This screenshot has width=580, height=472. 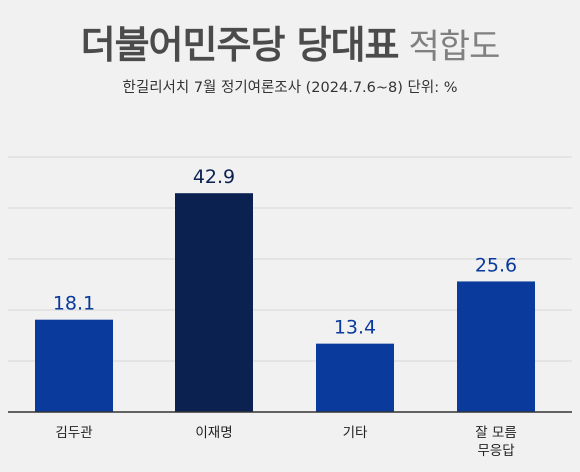 What do you see at coordinates (454, 47) in the screenshot?
I see `title-suffix: 적합도` at bounding box center [454, 47].